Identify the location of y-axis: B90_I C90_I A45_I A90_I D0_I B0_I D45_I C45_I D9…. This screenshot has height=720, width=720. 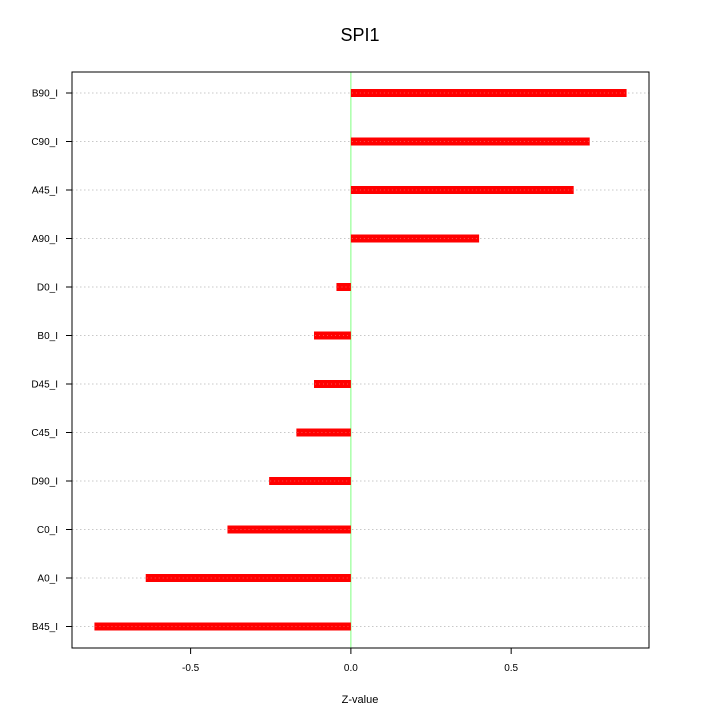
(51, 361).